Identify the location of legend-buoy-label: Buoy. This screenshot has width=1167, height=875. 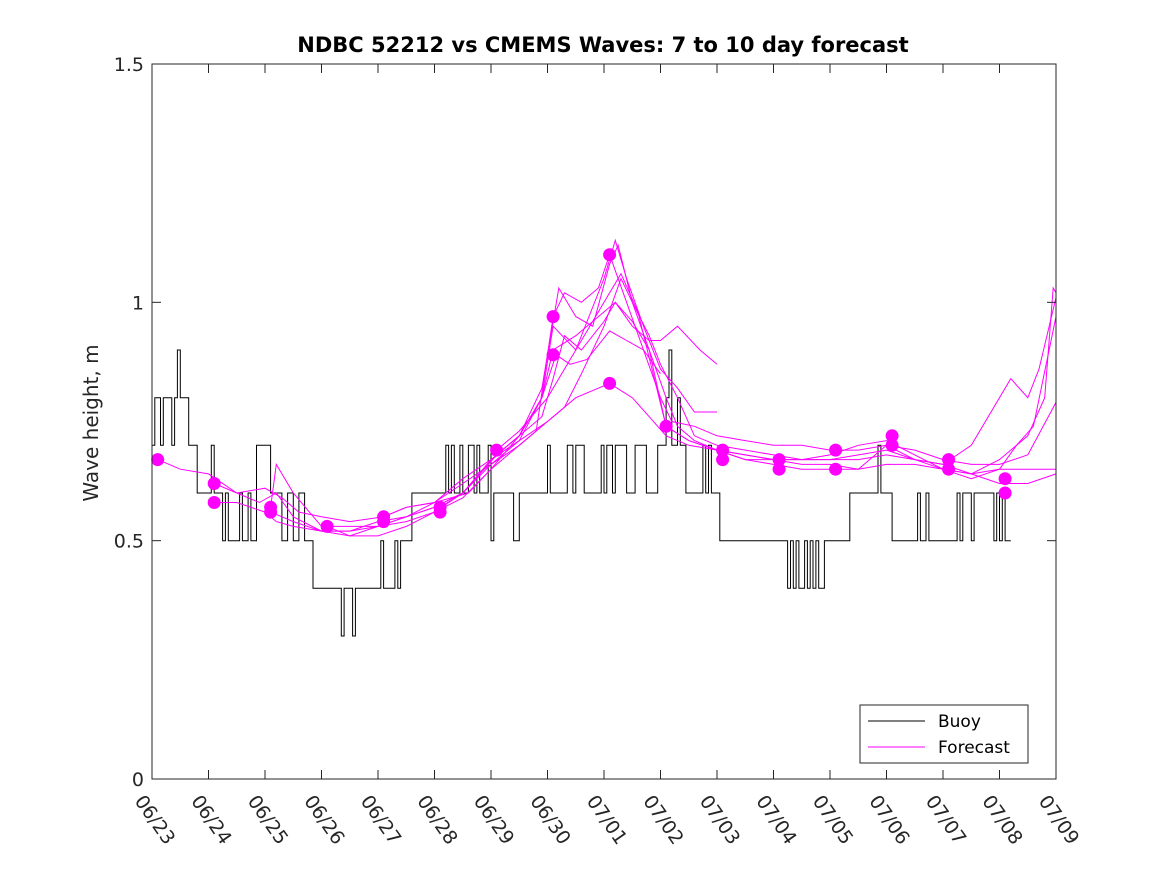
(959, 722).